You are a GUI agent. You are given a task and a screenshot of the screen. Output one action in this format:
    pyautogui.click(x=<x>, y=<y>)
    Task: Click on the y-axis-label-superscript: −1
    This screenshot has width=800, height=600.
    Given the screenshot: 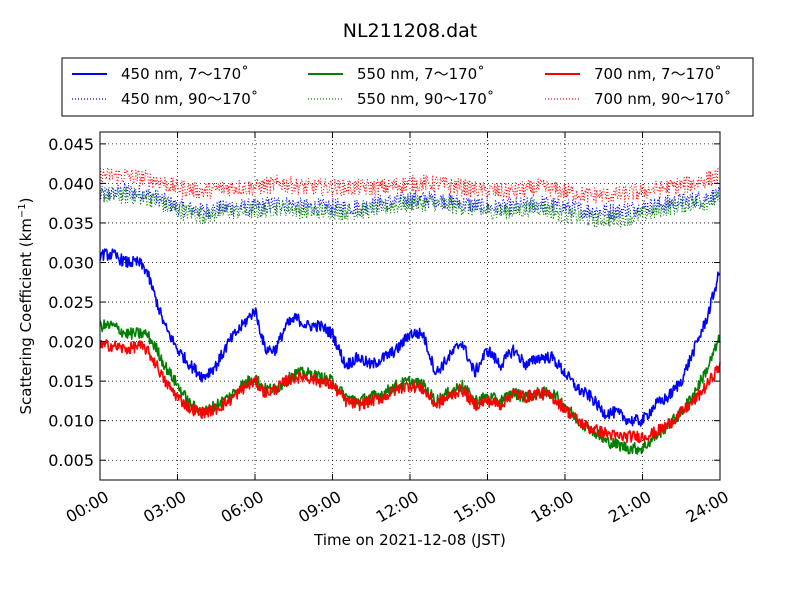 What is the action you would take?
    pyautogui.click(x=22, y=210)
    